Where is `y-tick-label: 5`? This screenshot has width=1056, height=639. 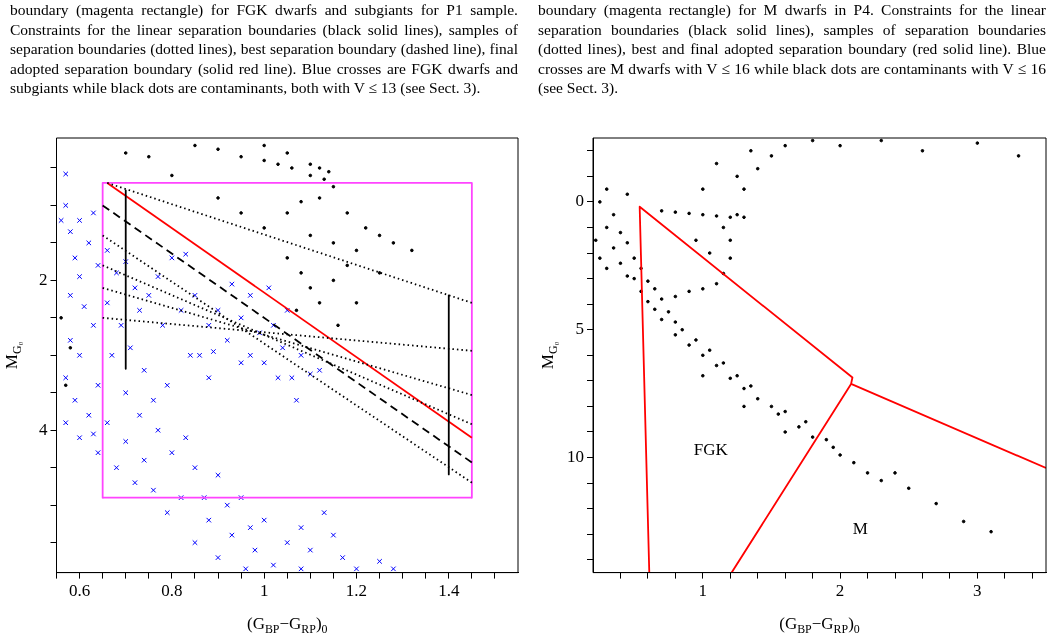 y-tick-label: 5 is located at coordinates (579, 329).